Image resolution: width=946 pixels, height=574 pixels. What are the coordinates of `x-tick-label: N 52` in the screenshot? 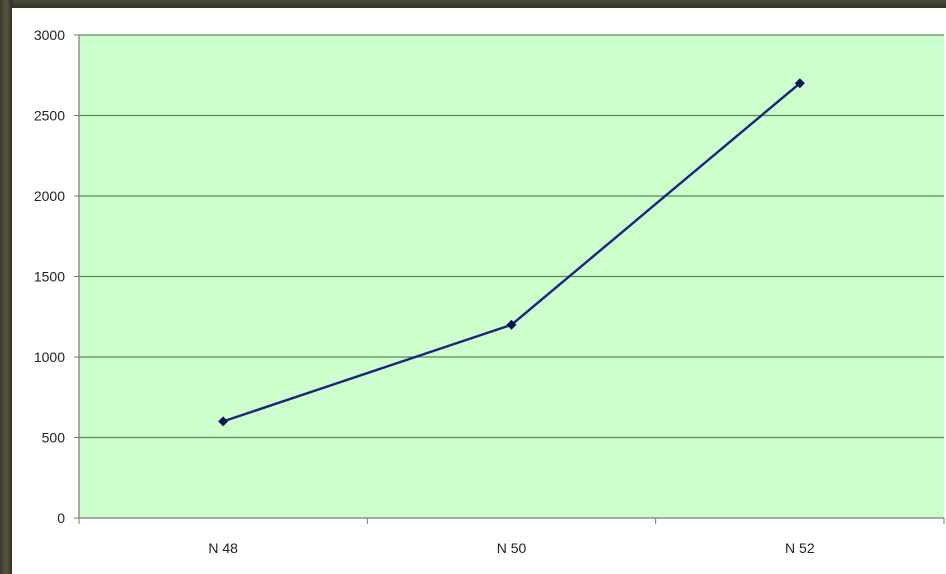 It's located at (800, 548).